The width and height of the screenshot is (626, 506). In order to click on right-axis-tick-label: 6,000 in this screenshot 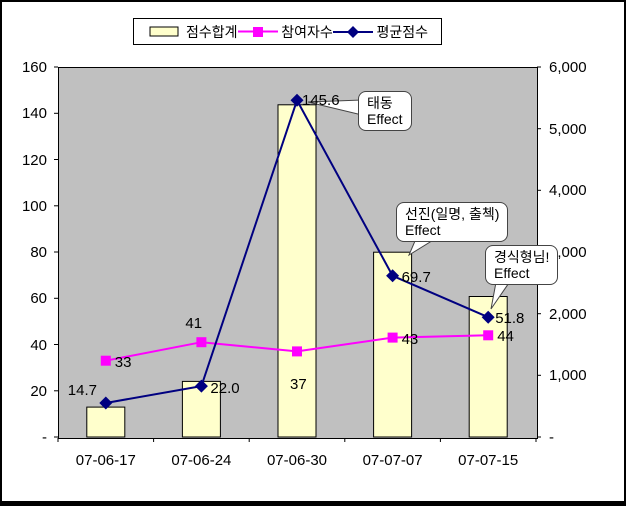, I will do `click(568, 67)`.